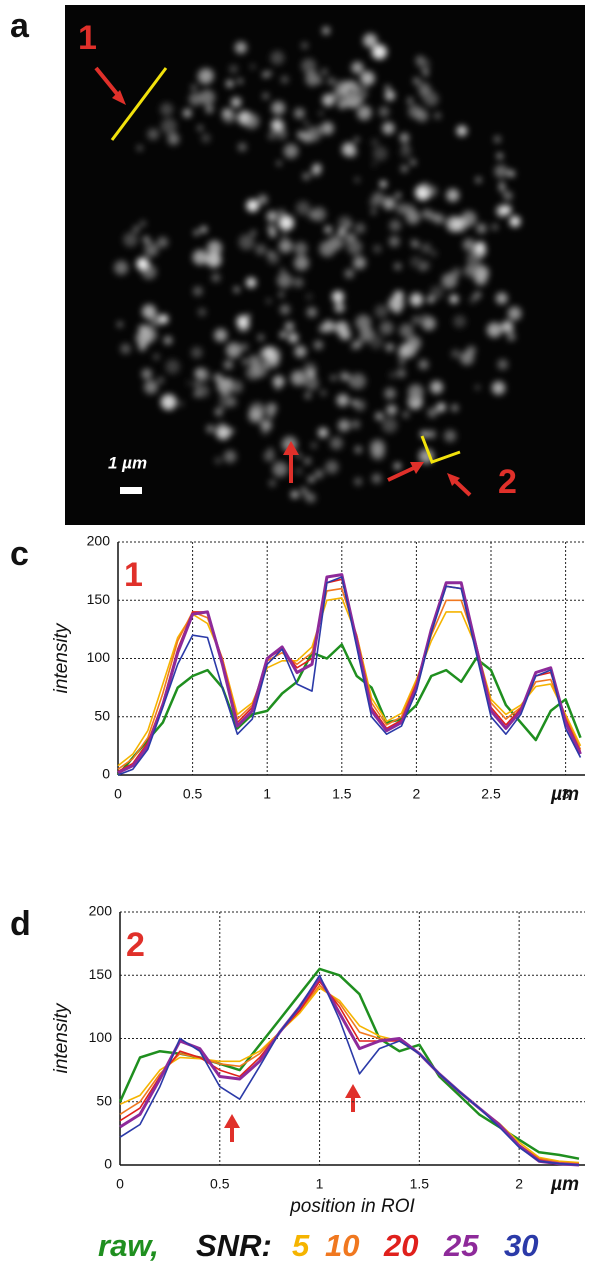 The width and height of the screenshot is (606, 1282). What do you see at coordinates (564, 1184) in the screenshot?
I see `x-unit: µm` at bounding box center [564, 1184].